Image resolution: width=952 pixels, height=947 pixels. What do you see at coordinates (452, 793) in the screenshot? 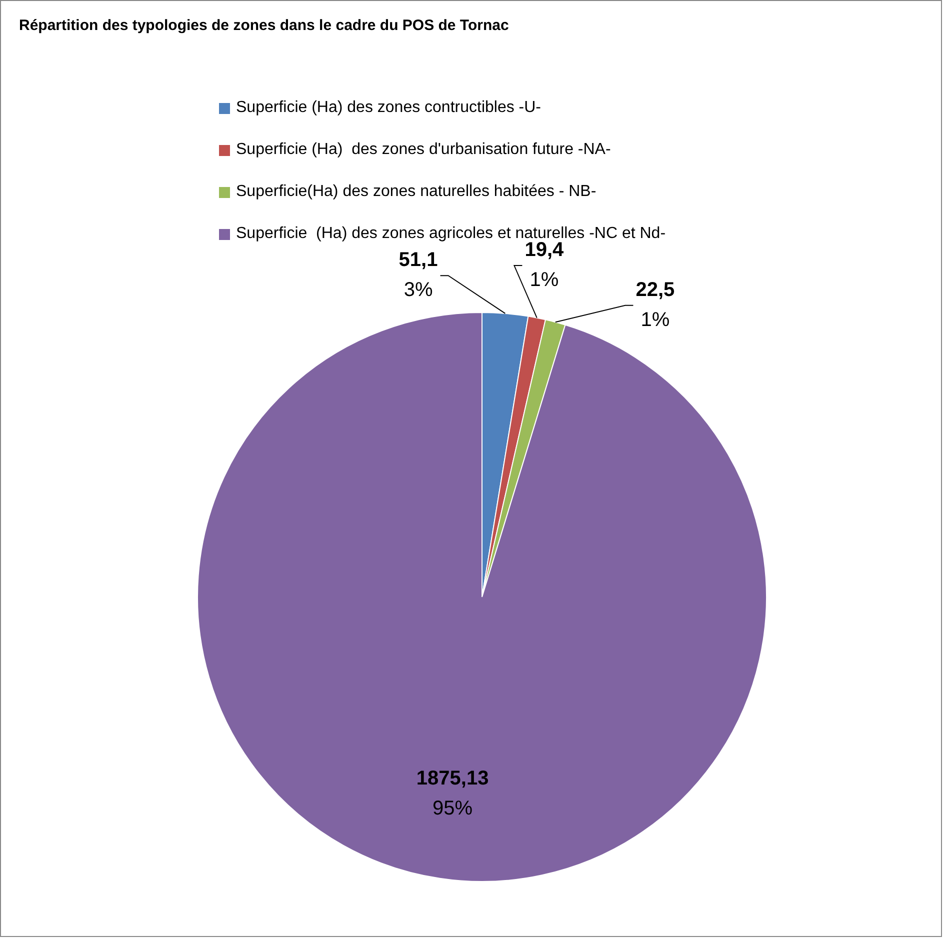
I see `data-label: 1875,13 95%` at bounding box center [452, 793].